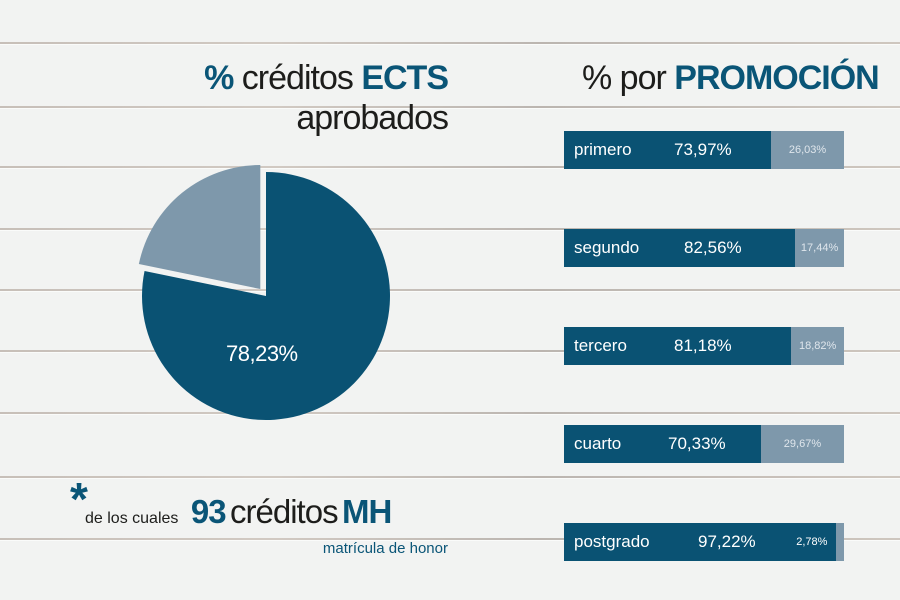 The width and height of the screenshot is (900, 600). I want to click on bar-rest-label: 18,82%, so click(817, 346).